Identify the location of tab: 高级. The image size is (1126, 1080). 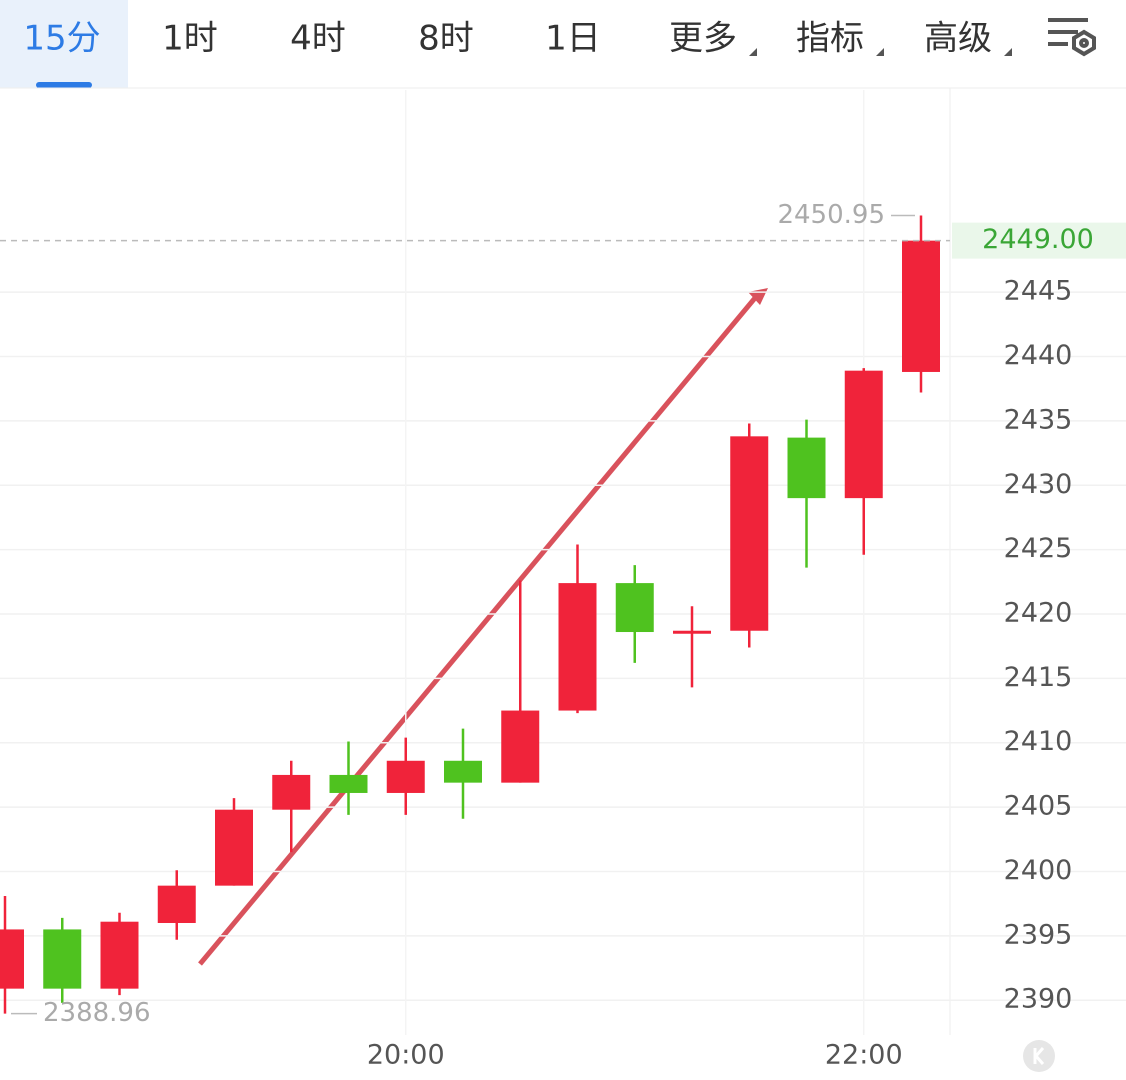
(958, 39).